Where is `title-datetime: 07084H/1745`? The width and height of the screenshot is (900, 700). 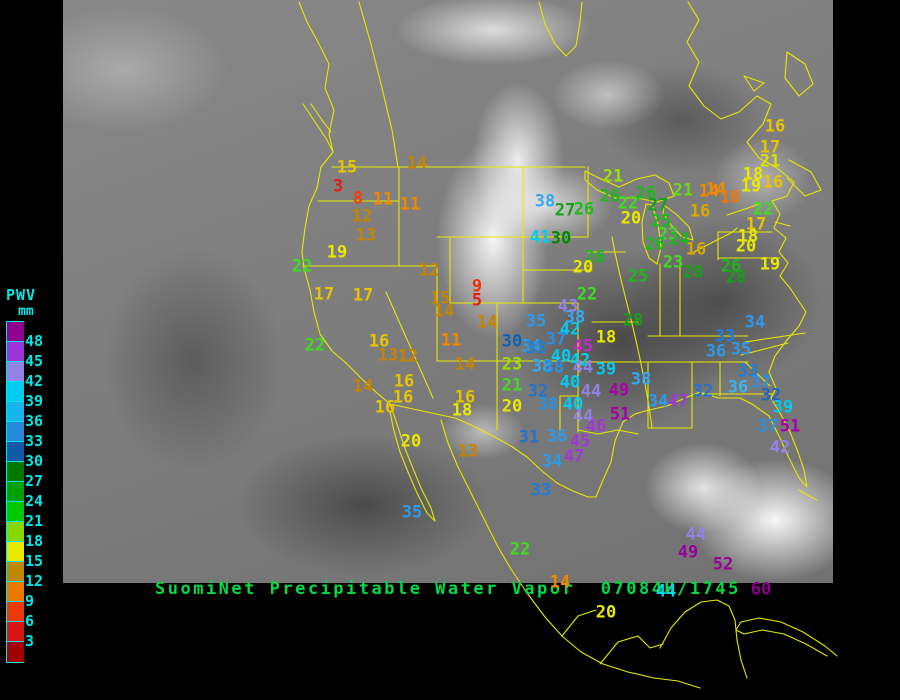
title-datetime: 07084H/1745 is located at coordinates (670, 589).